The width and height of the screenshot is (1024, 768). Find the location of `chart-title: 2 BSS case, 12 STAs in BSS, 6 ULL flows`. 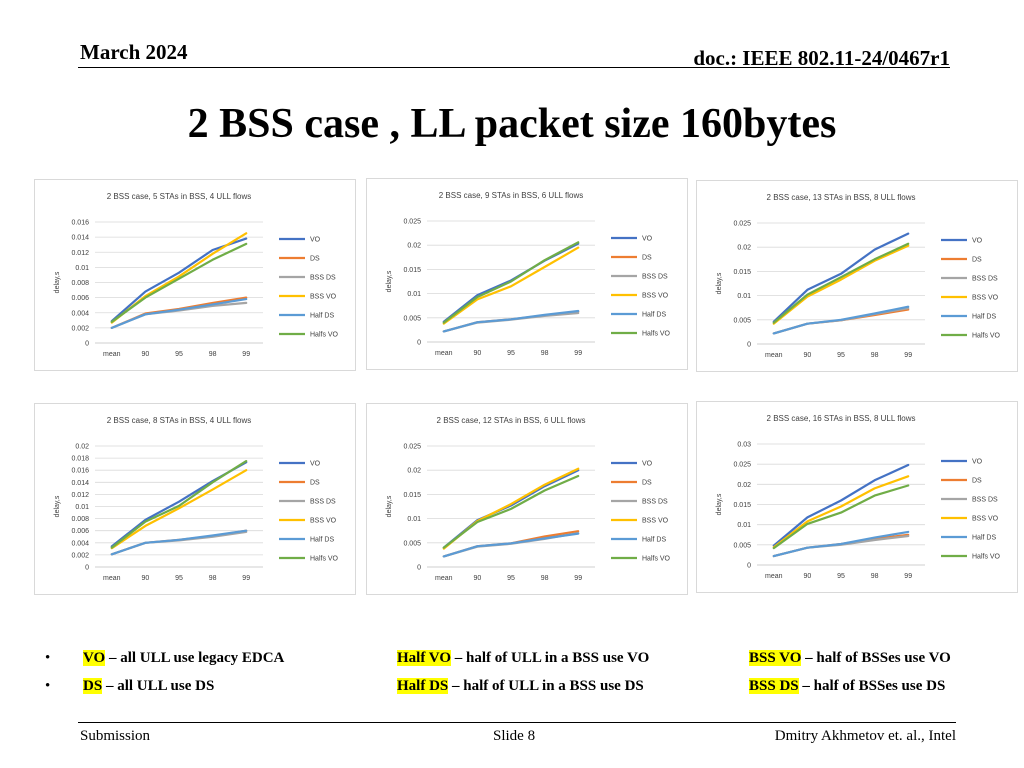

chart-title: 2 BSS case, 12 STAs in BSS, 6 ULL flows is located at coordinates (511, 420).